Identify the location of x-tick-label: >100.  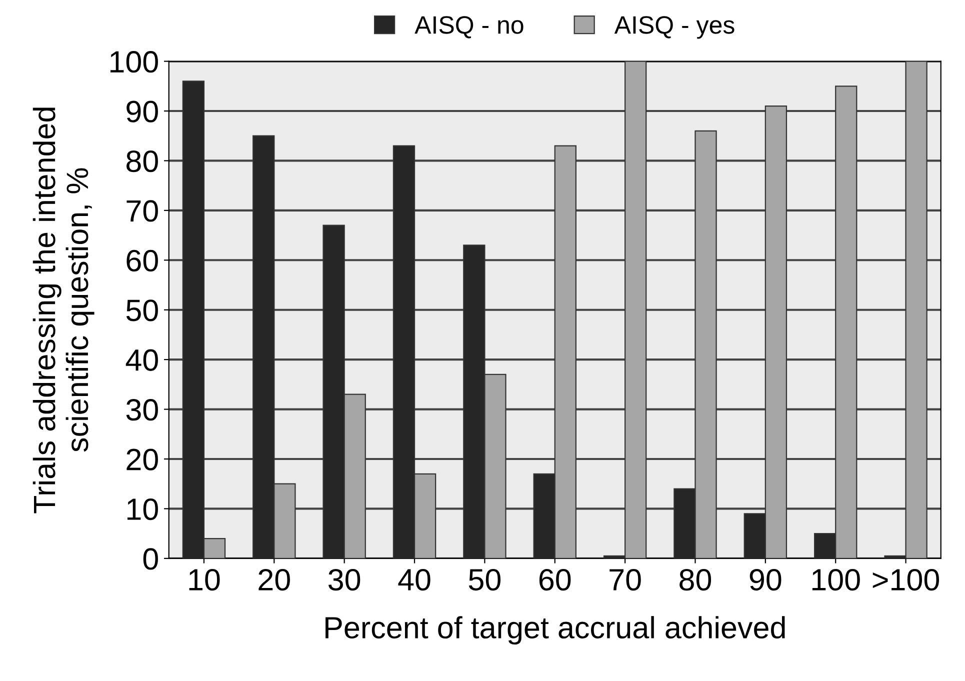
(906, 579).